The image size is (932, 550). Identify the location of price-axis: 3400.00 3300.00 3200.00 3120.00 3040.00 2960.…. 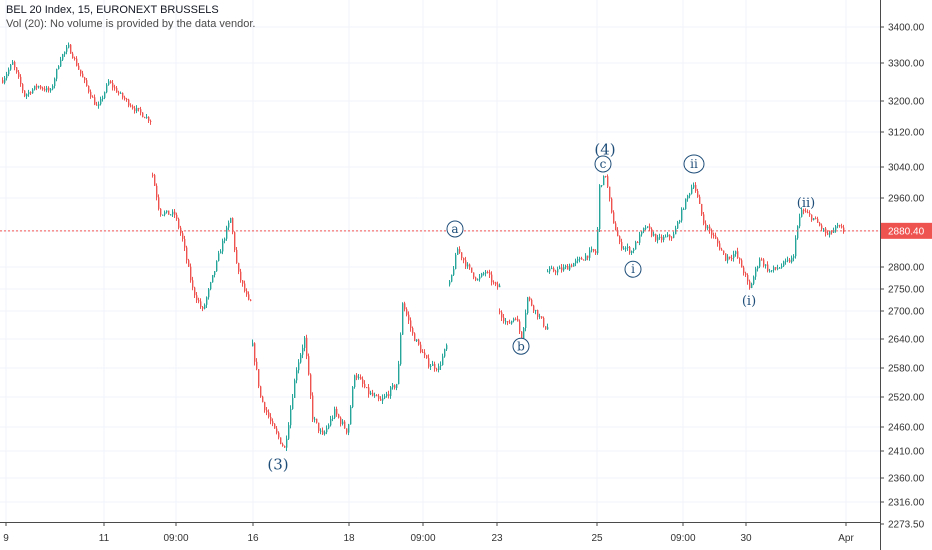
(906, 275).